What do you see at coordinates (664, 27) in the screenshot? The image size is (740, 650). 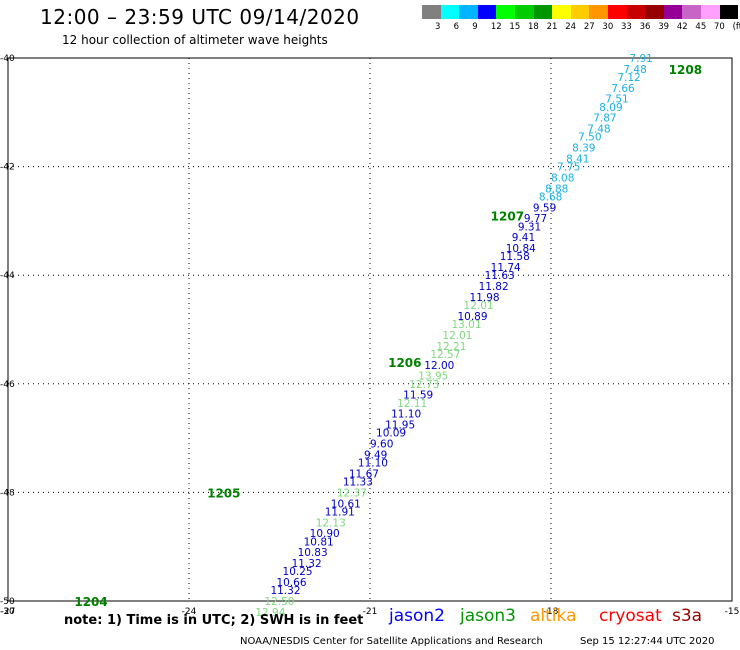 I see `colorbar-label: 39` at bounding box center [664, 27].